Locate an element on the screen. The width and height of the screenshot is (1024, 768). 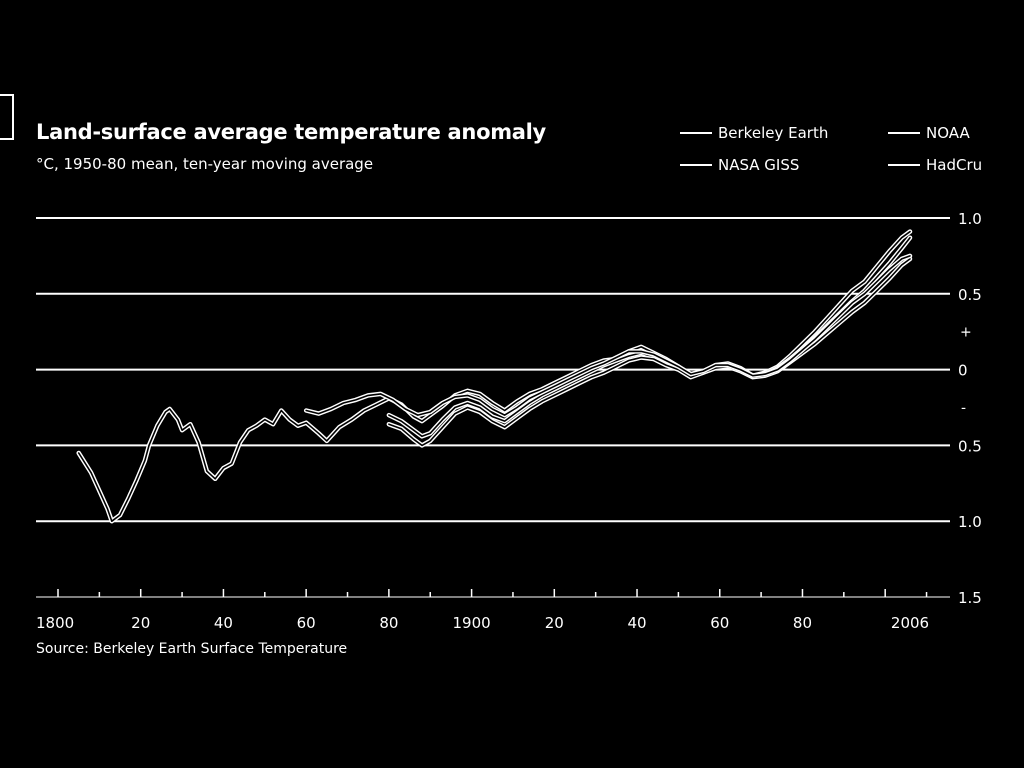
x-tick-label: 1800 is located at coordinates (55, 623).